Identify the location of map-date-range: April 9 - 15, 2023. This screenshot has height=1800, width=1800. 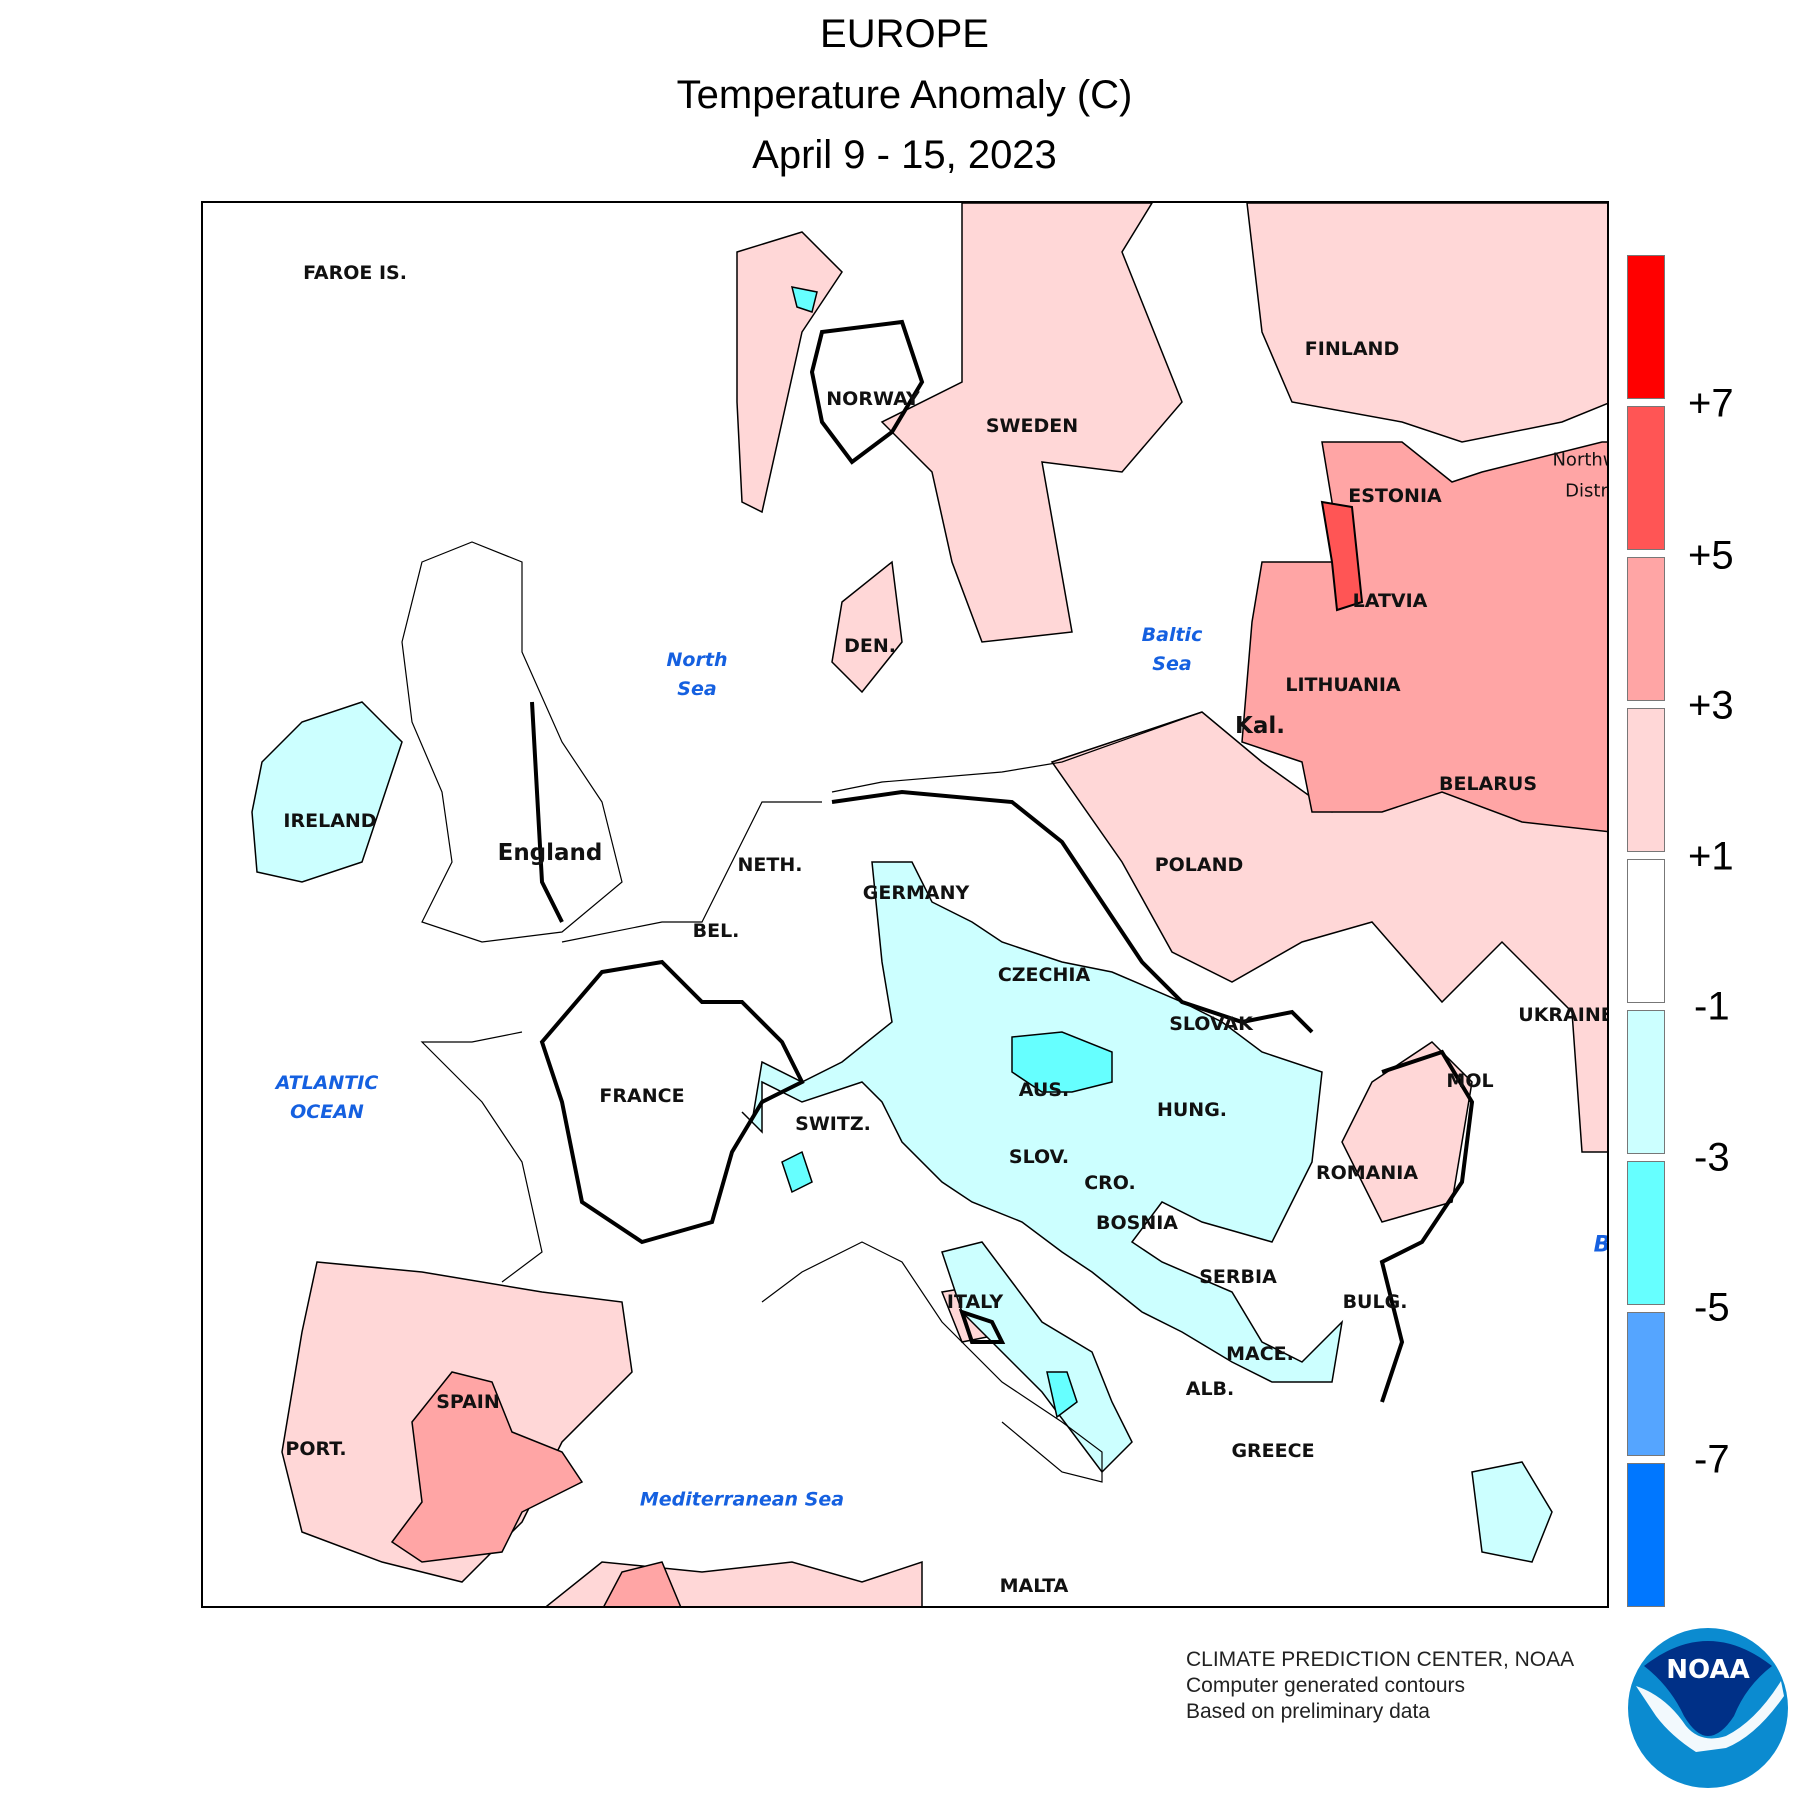
(904, 155).